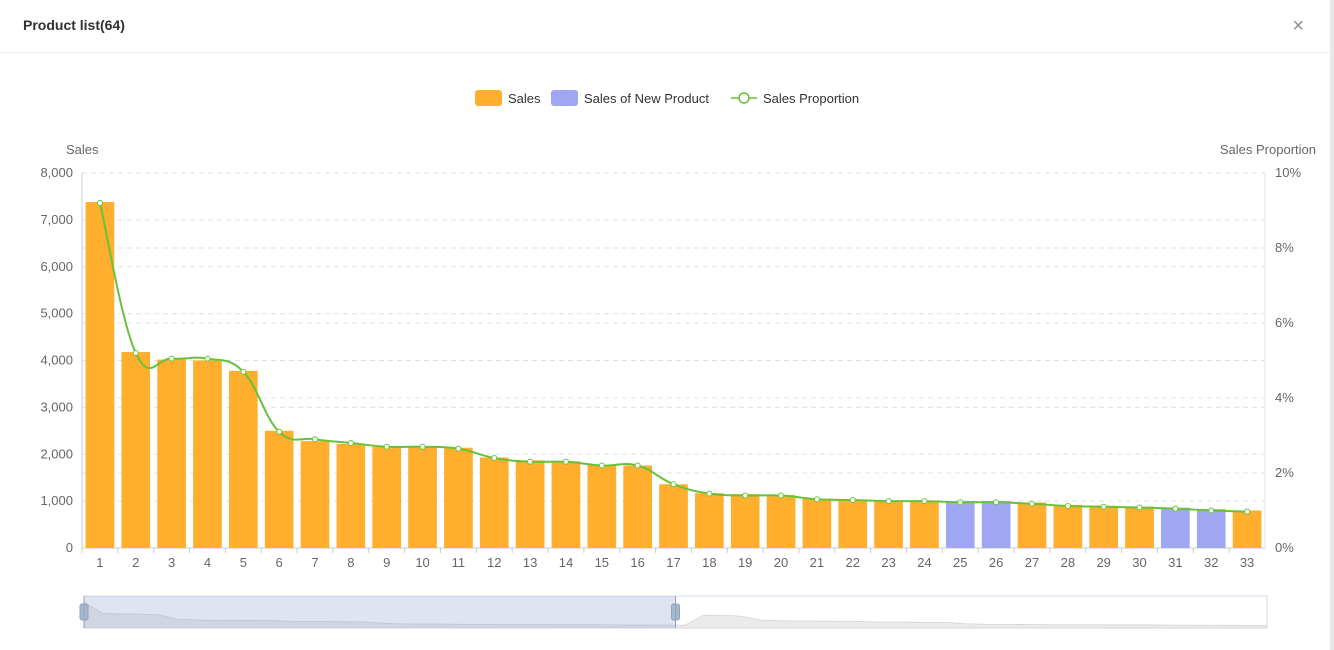 The height and width of the screenshot is (650, 1334). Describe the element at coordinates (422, 562) in the screenshot. I see `x-tick-label: 10` at that location.